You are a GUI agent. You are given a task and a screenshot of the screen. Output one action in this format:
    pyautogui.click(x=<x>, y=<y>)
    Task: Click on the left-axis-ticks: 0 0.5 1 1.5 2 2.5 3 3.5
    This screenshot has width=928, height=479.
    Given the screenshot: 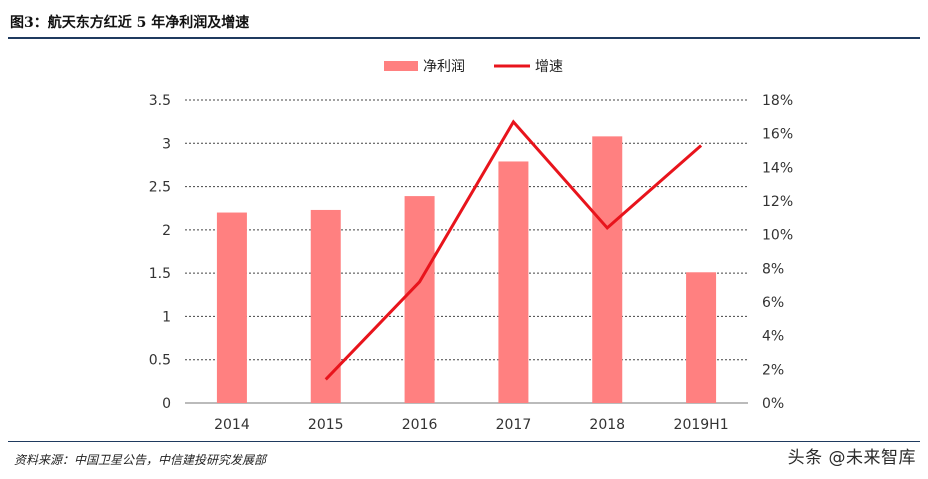 What is the action you would take?
    pyautogui.click(x=160, y=252)
    